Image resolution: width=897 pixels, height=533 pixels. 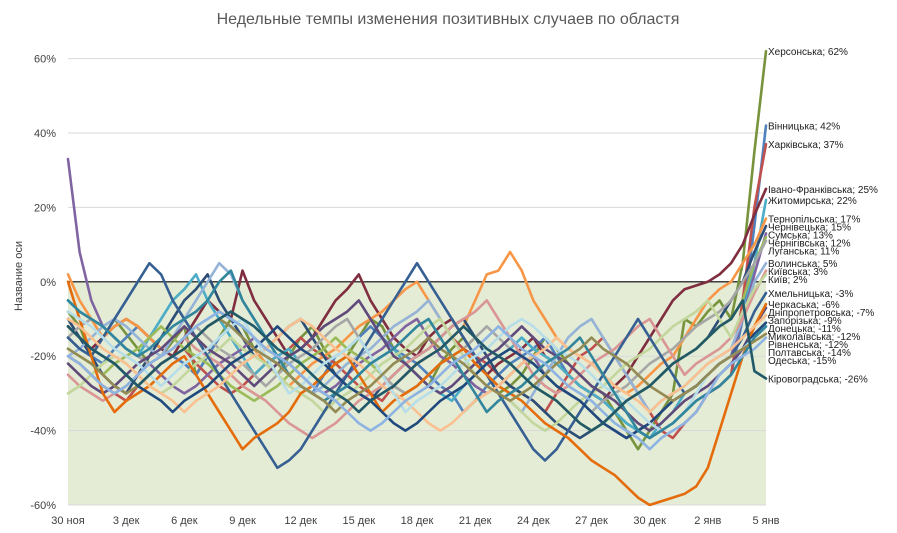 What do you see at coordinates (823, 190) in the screenshot?
I see `data-label: Івано-Франківська; 25%` at bounding box center [823, 190].